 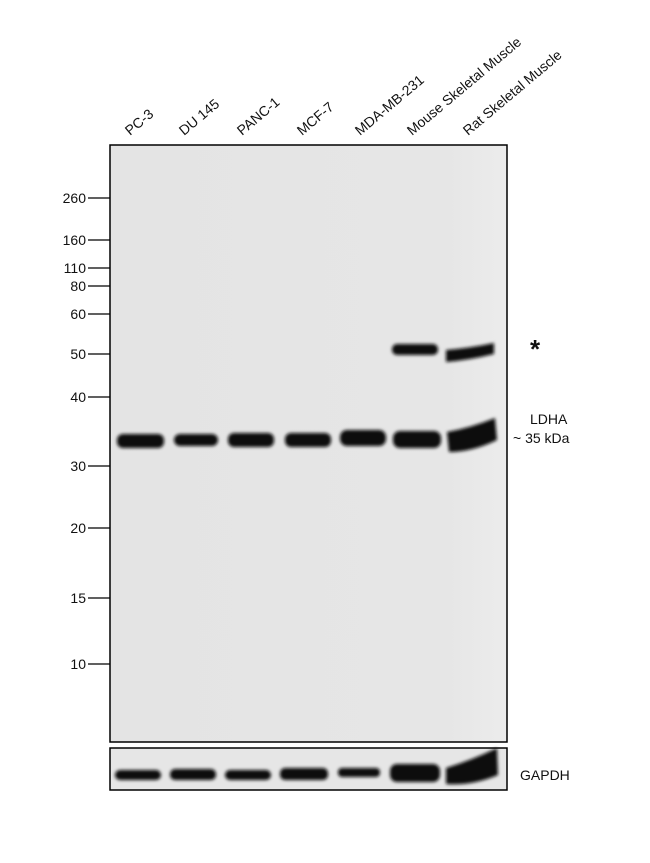 What do you see at coordinates (75, 268) in the screenshot?
I see `marker-label: 110` at bounding box center [75, 268].